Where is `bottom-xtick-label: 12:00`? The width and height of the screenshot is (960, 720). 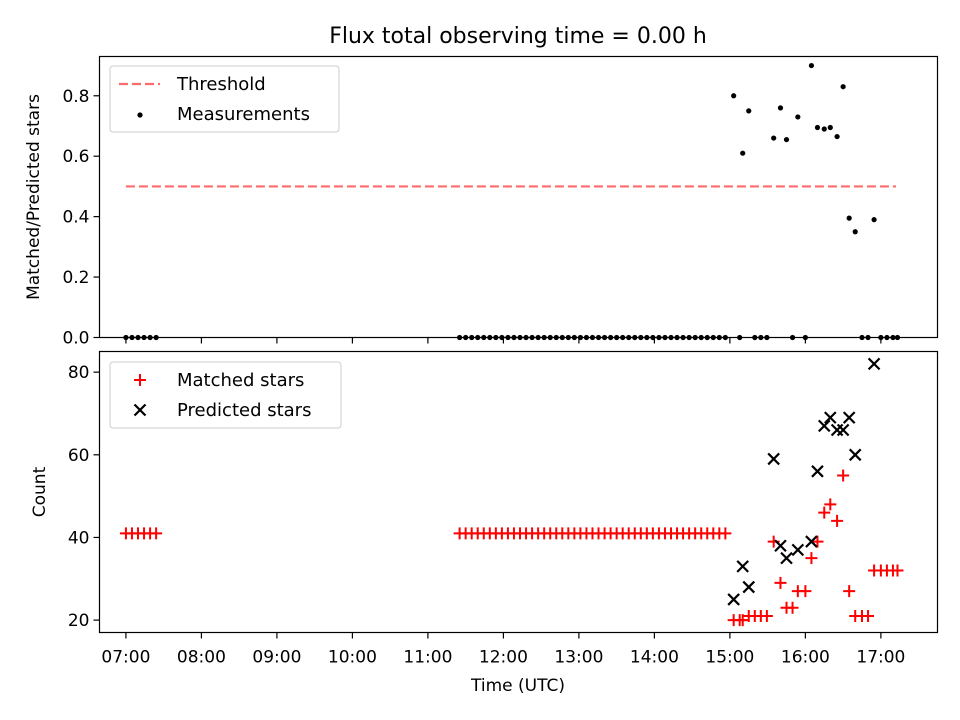 bottom-xtick-label: 12:00 is located at coordinates (503, 658).